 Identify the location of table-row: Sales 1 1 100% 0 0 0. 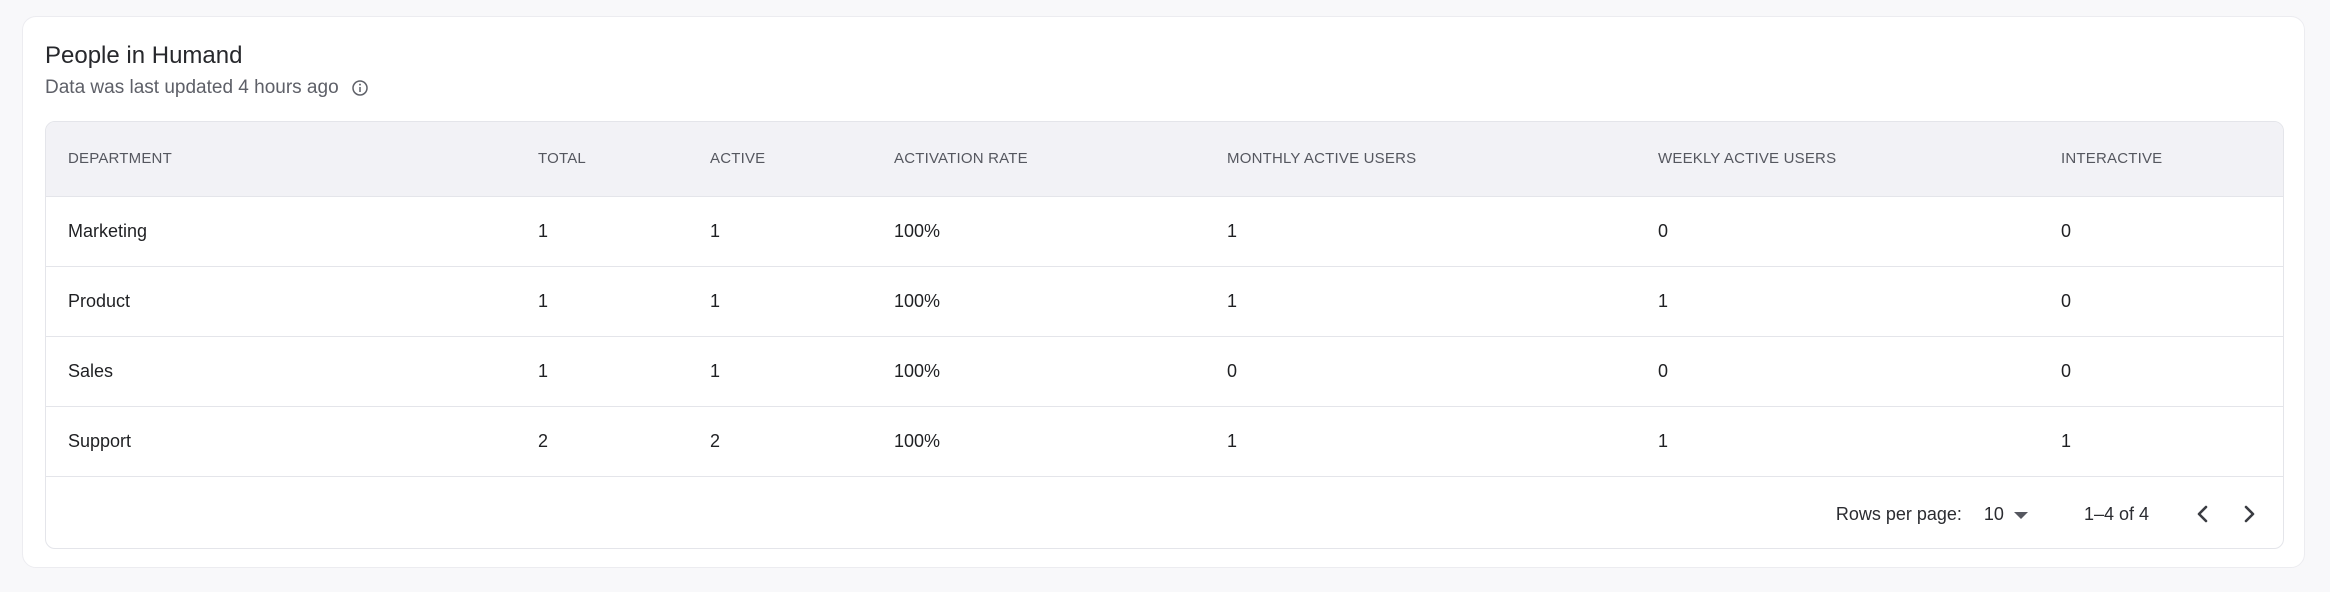
(1164, 371).